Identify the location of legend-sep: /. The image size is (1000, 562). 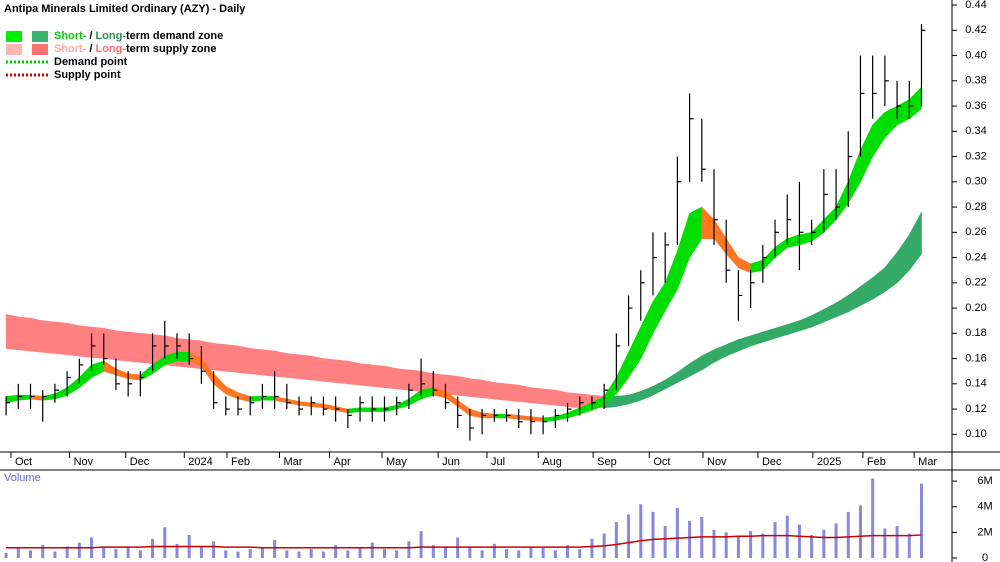
(90, 36).